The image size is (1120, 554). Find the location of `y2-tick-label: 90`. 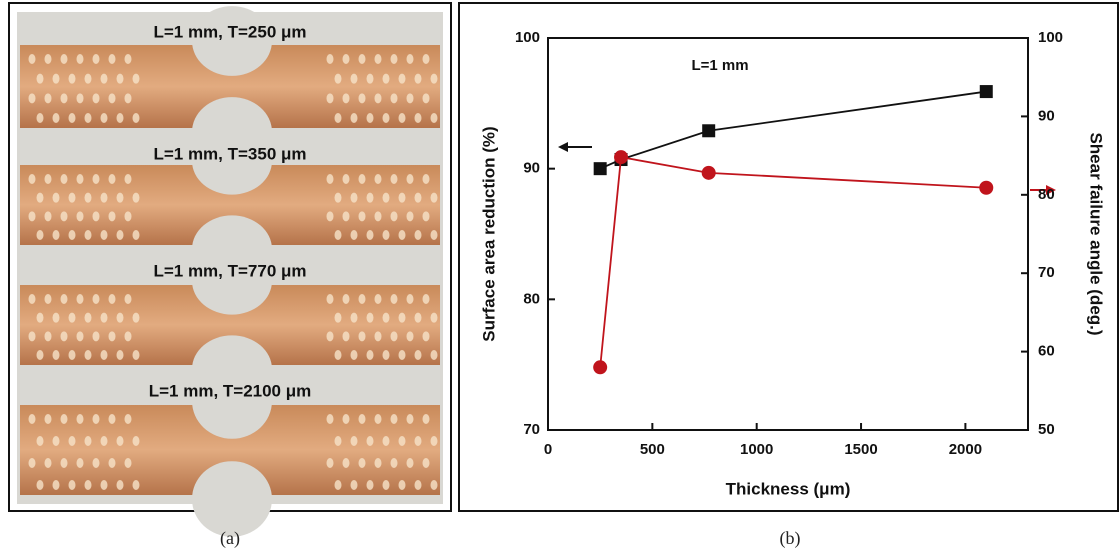

y2-tick-label: 90 is located at coordinates (1046, 115).